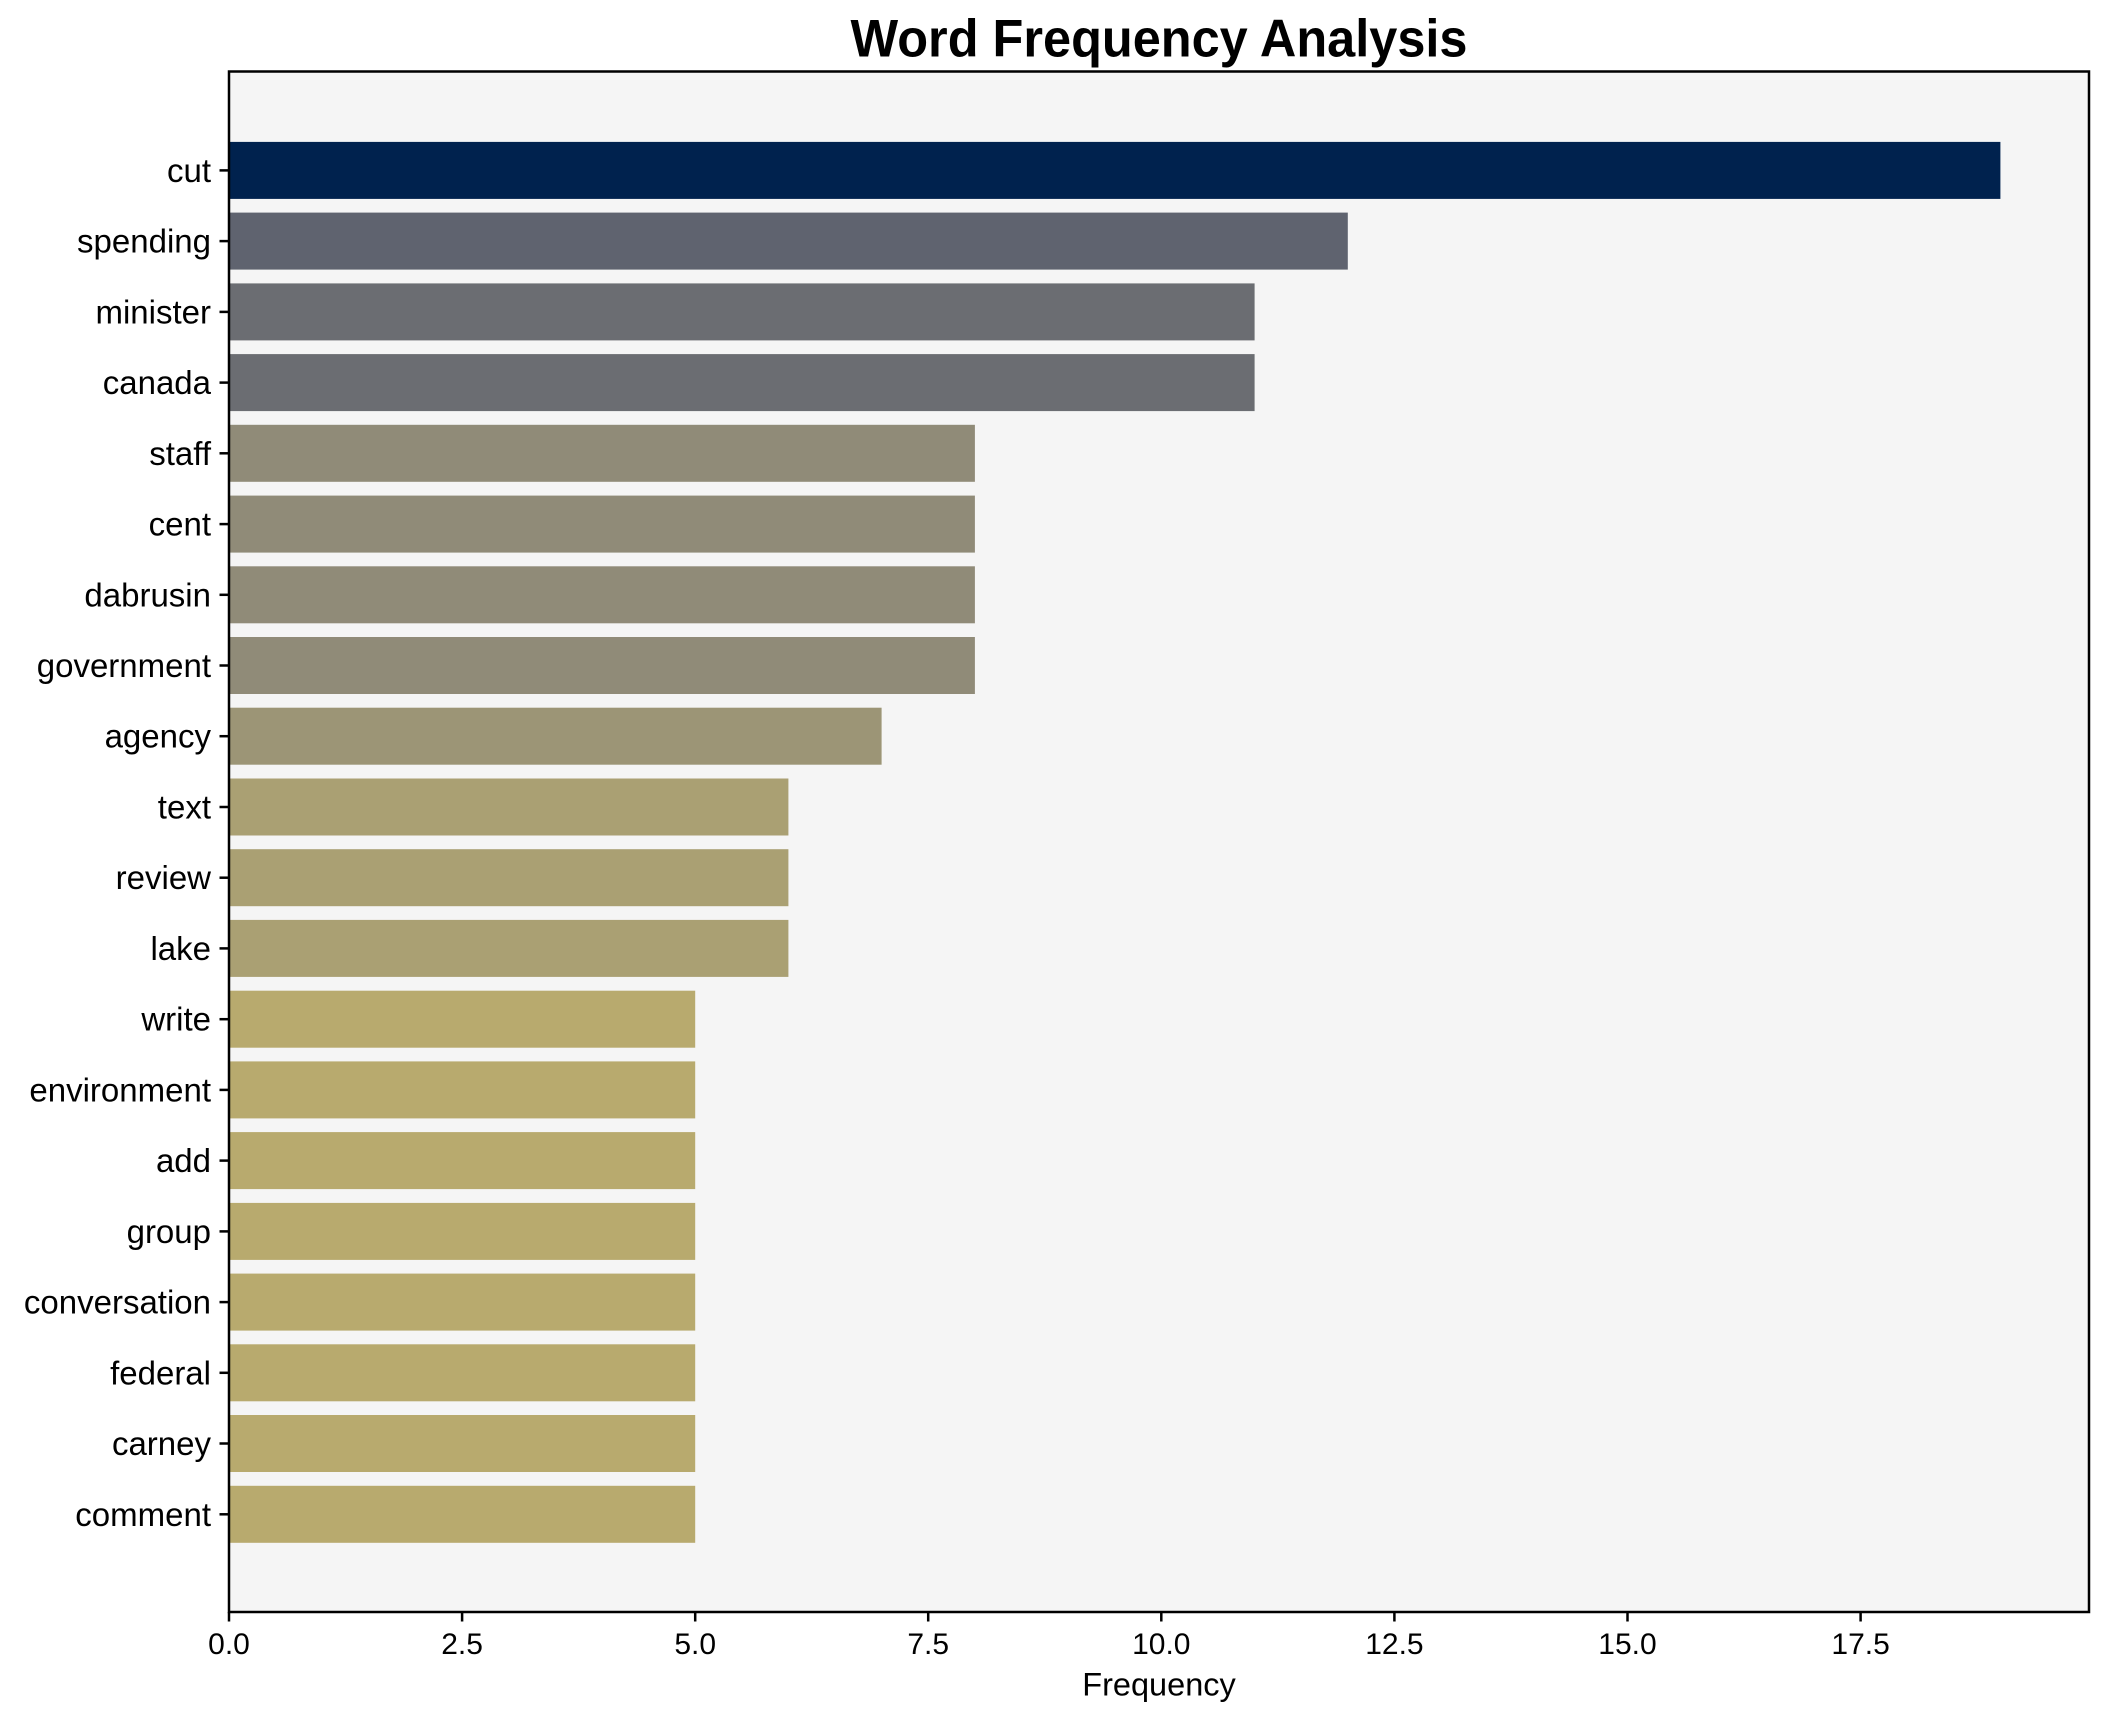  What do you see at coordinates (180, 524) in the screenshot?
I see `svg-text: cent` at bounding box center [180, 524].